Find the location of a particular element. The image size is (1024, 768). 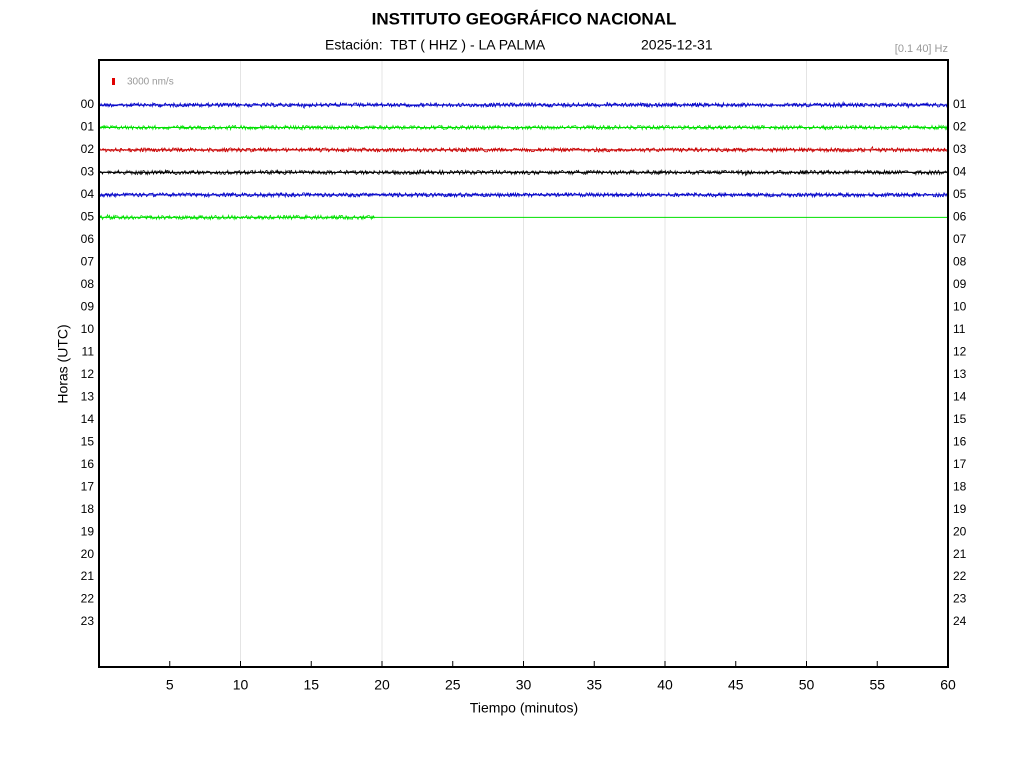

y-tick-label: 03 is located at coordinates (88, 172).